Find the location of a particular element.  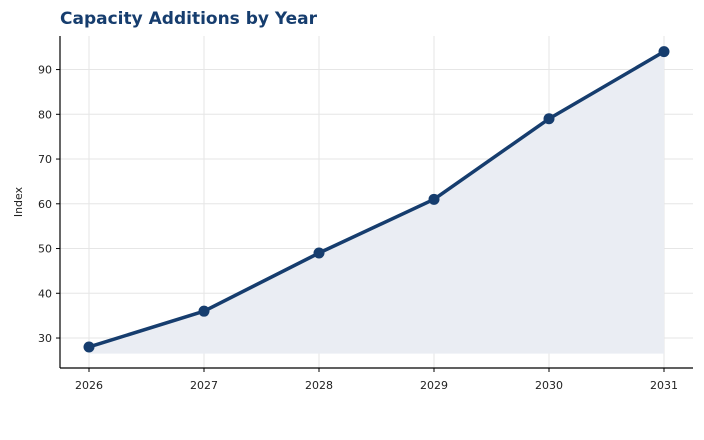

x-ticks: 2026 2027 2028 2029 2030 2031 is located at coordinates (376, 380).